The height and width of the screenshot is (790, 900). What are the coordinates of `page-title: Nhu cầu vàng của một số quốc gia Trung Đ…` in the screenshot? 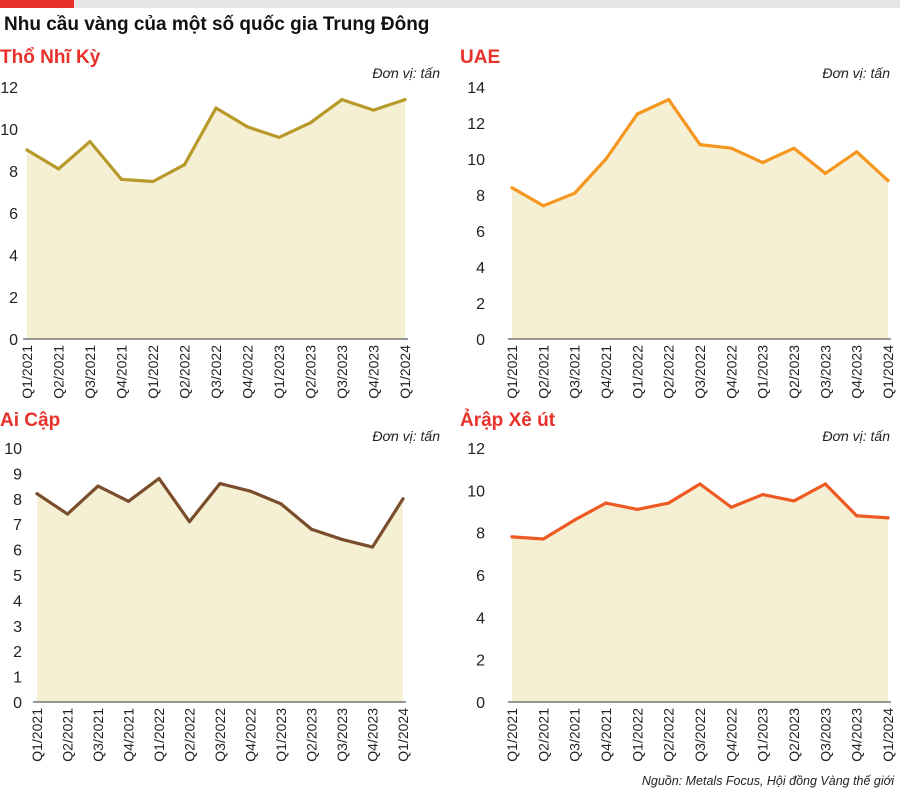 It's located at (217, 24).